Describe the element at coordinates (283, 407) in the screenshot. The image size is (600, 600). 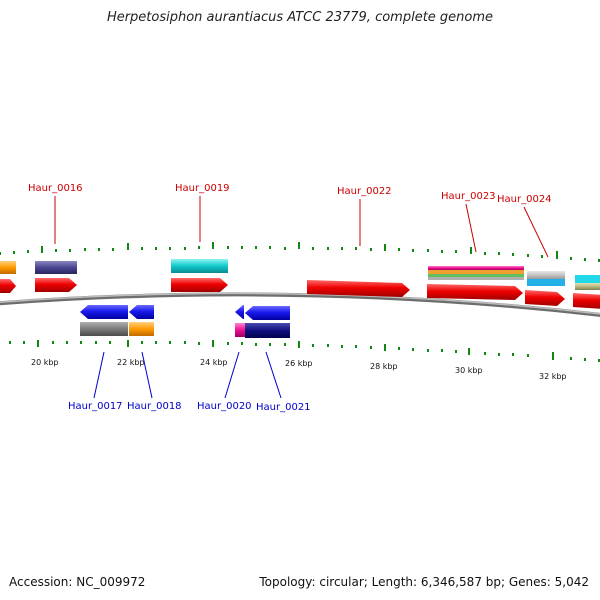
I see `gene-label-haur-0021: Haur_0021` at that location.